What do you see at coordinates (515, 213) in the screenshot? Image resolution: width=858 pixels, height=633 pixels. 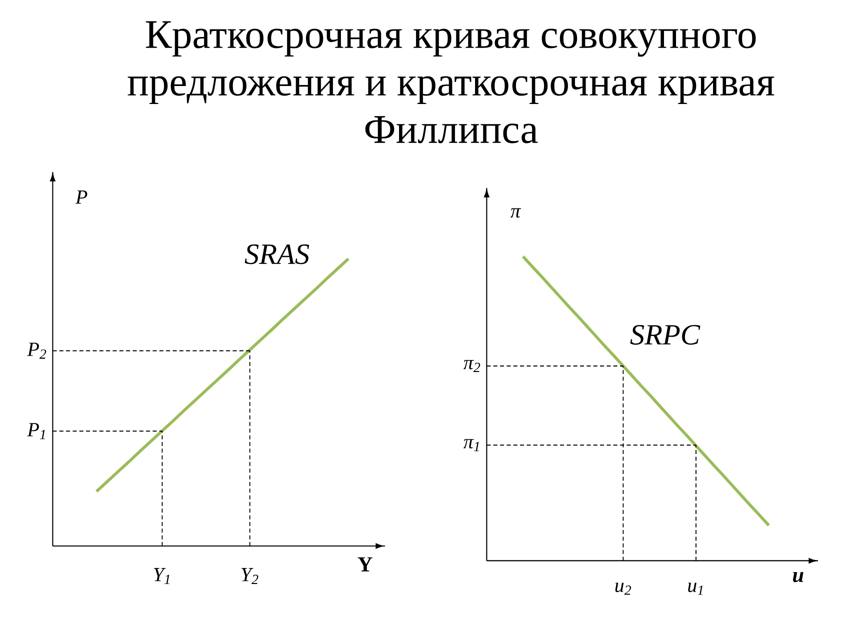 I see `y-axis-title: π` at bounding box center [515, 213].